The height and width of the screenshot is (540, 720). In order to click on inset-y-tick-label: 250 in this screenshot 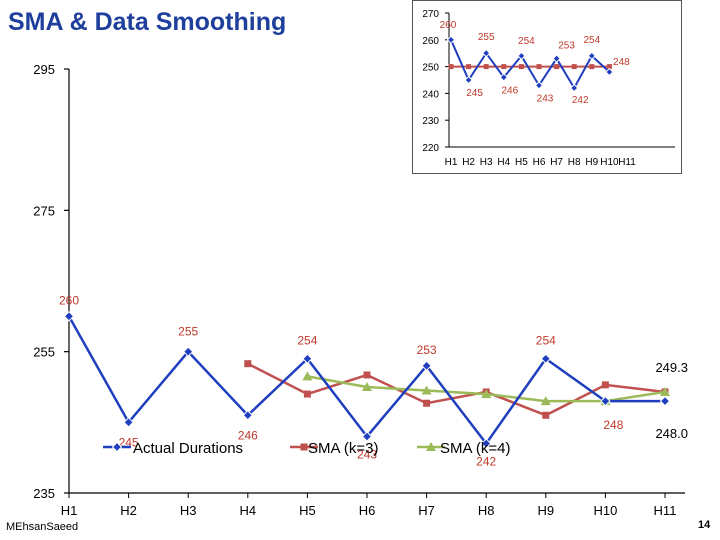, I will do `click(430, 68)`.